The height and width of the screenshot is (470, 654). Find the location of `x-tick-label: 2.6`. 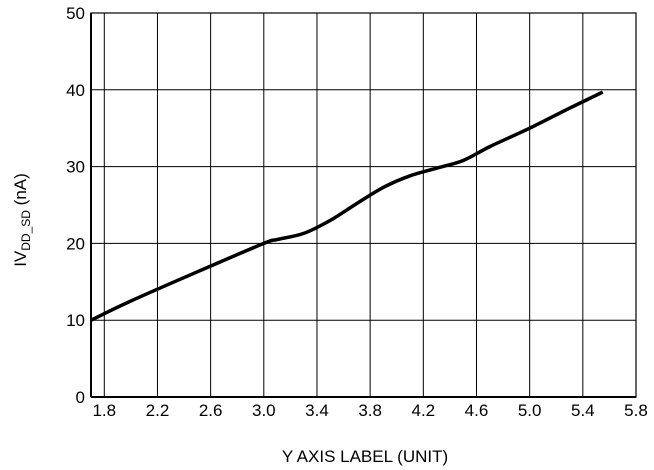

x-tick-label: 2.6 is located at coordinates (211, 410).